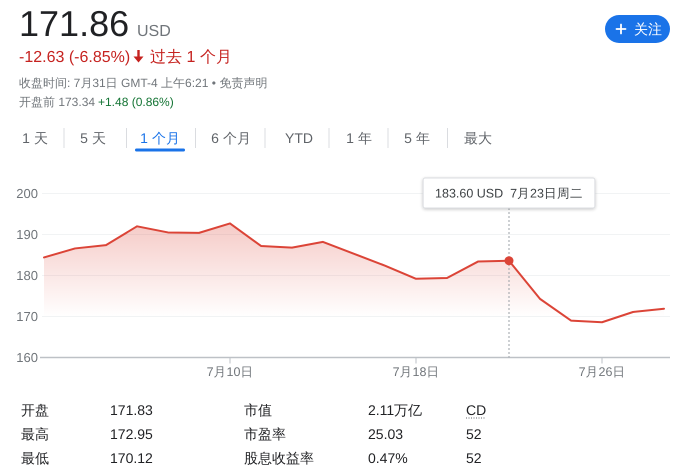 The width and height of the screenshot is (690, 474). I want to click on text: 171.83, so click(132, 410).